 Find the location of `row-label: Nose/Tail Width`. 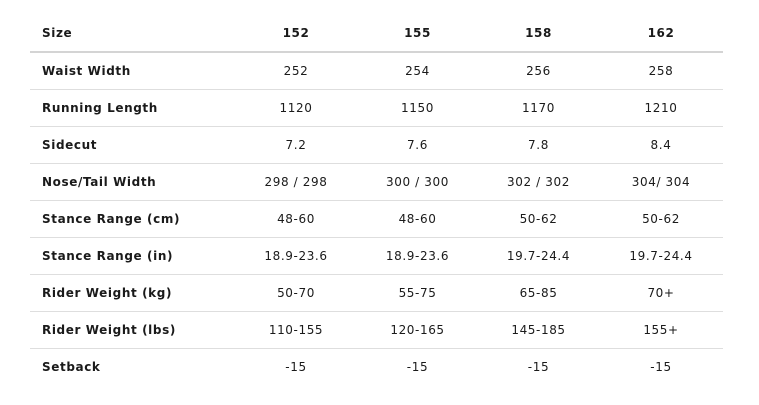

row-label: Nose/Tail Width is located at coordinates (99, 182).